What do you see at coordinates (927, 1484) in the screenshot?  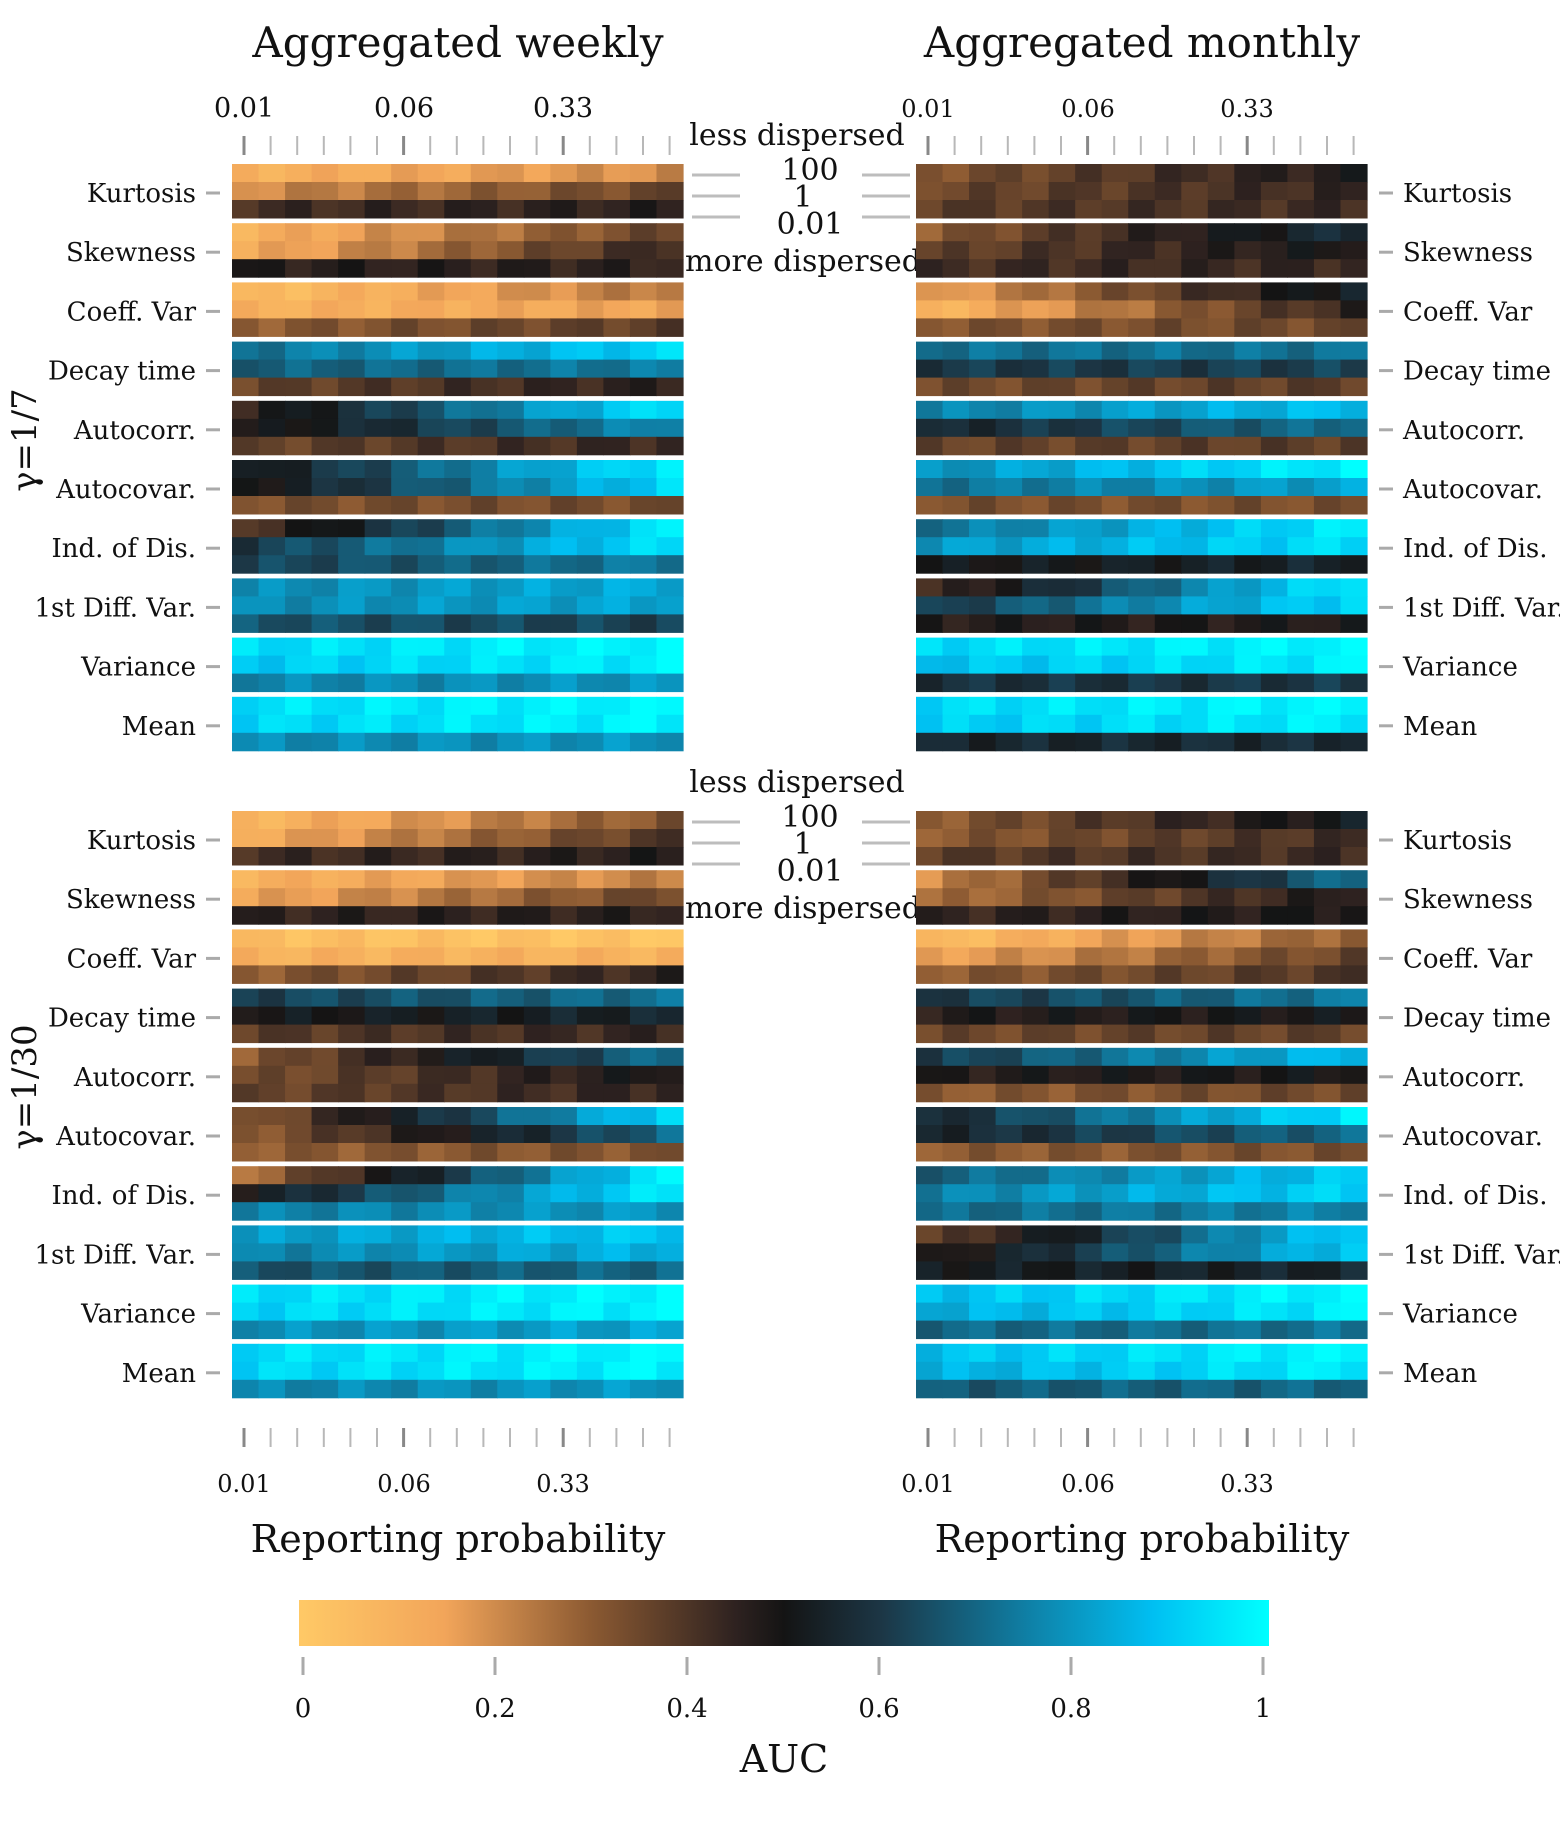 I see `bottom-tick-label-monthly-0: 0.01` at bounding box center [927, 1484].